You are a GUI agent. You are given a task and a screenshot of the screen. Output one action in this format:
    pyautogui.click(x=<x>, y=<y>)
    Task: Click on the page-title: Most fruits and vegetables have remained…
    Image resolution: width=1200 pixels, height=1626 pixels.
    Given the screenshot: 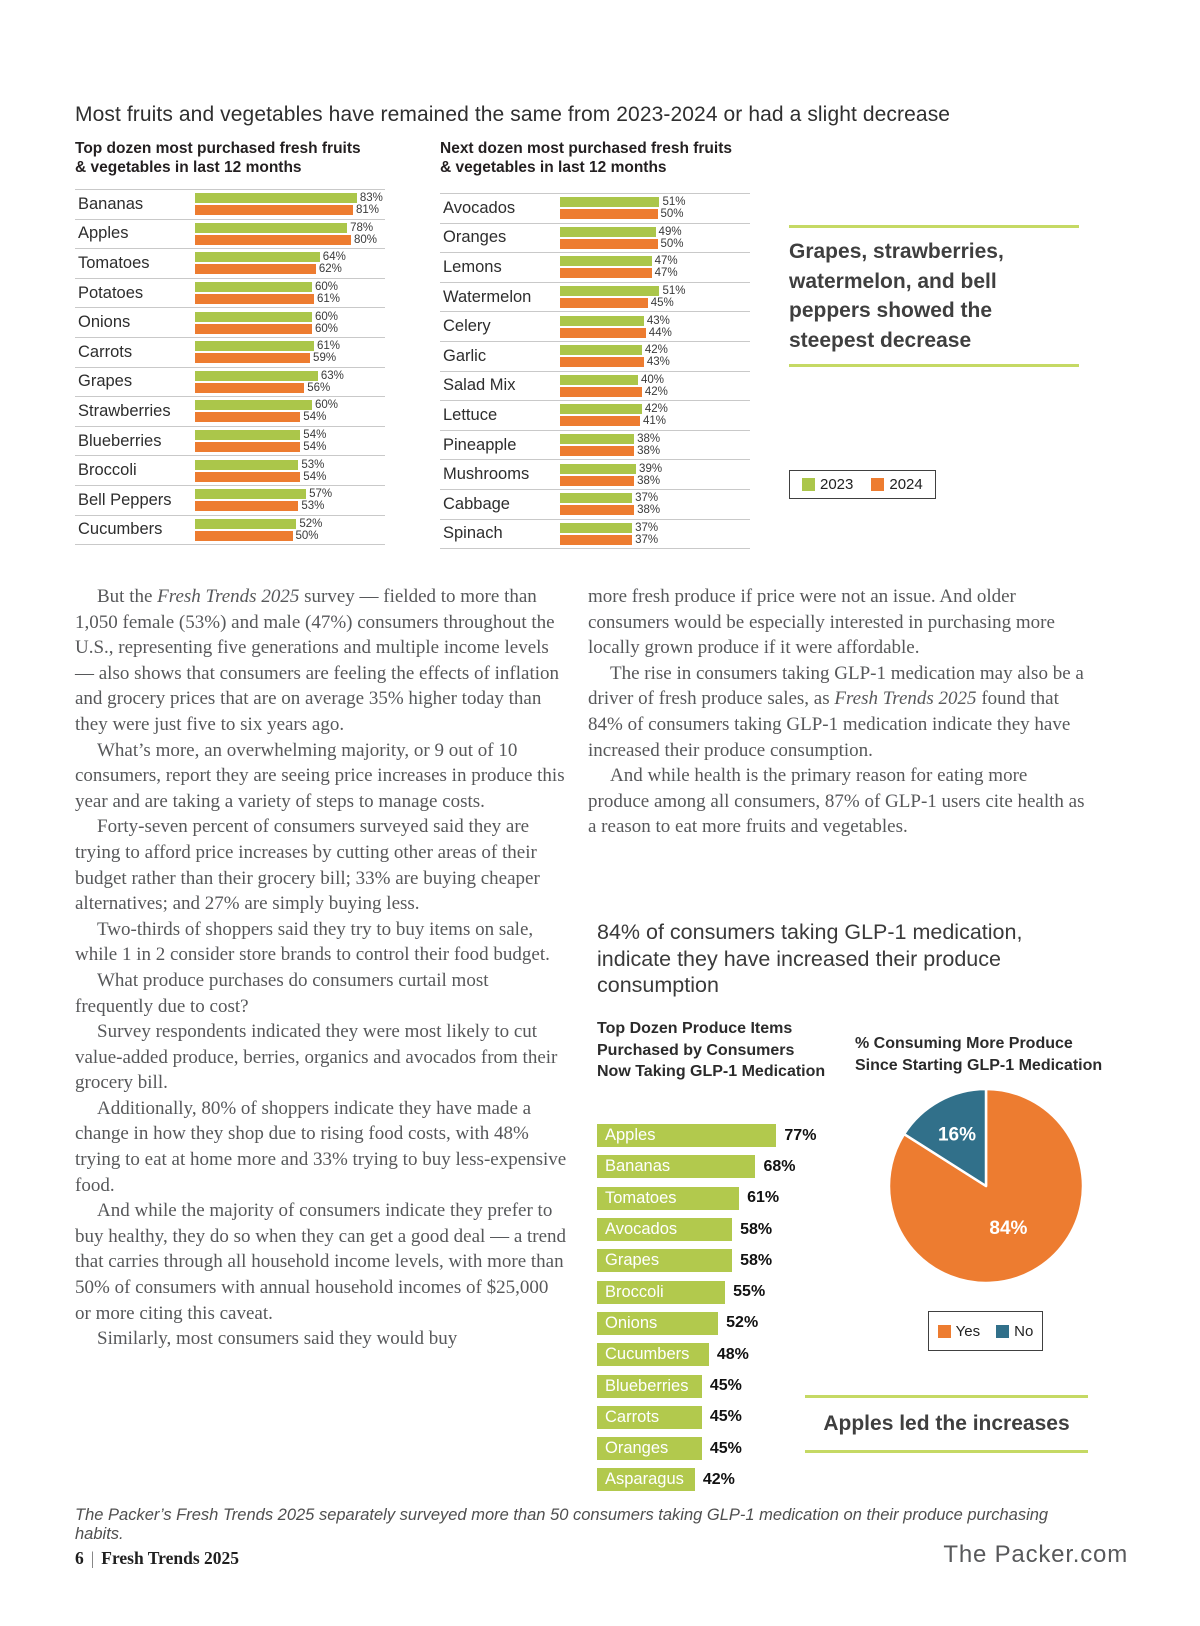 What is the action you would take?
    pyautogui.click(x=513, y=114)
    